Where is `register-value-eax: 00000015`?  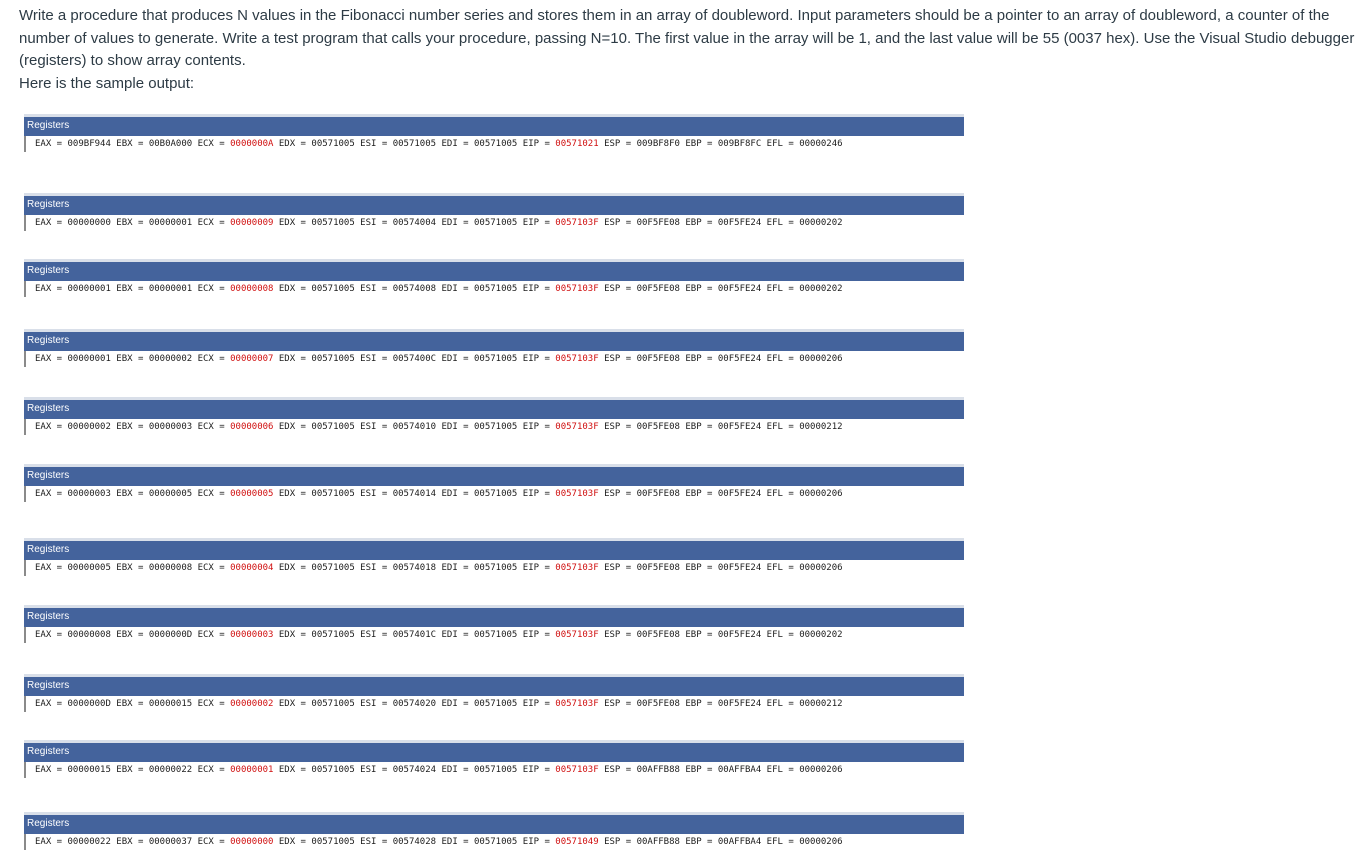
register-value-eax: 00000015 is located at coordinates (89, 770).